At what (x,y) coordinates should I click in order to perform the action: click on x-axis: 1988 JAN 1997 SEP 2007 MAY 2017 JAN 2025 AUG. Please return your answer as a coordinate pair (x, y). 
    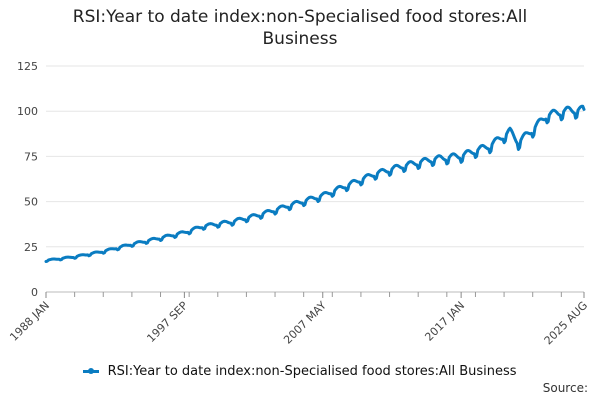
    Looking at the image, I should click on (298, 319).